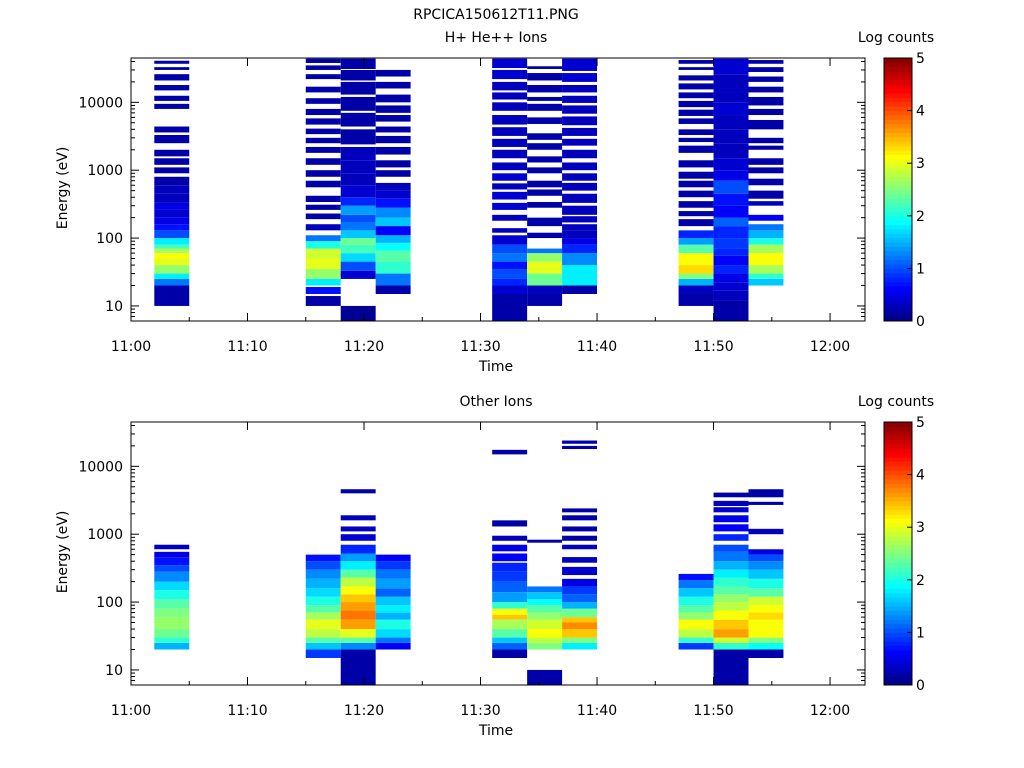 The height and width of the screenshot is (768, 1024). I want to click on colorbar-tick-label: 5, so click(920, 59).